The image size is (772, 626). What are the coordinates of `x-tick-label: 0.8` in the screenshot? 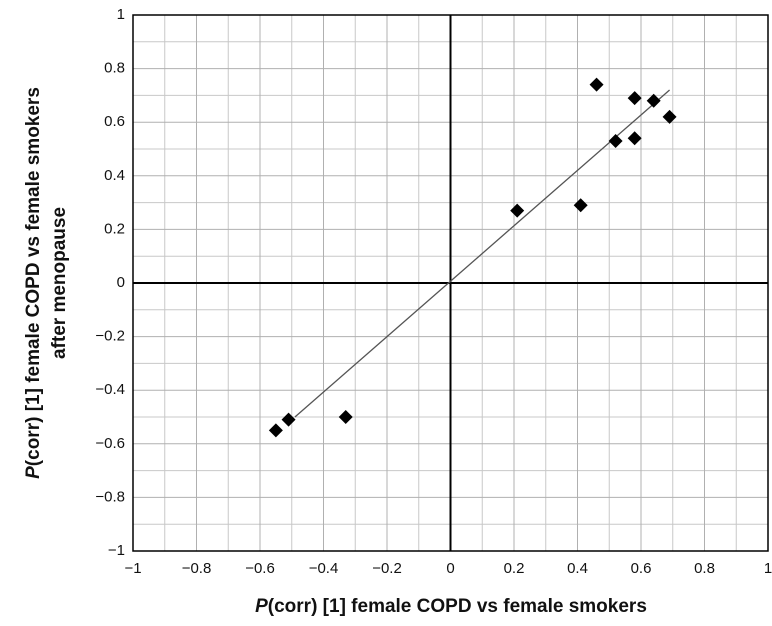 It's located at (704, 568).